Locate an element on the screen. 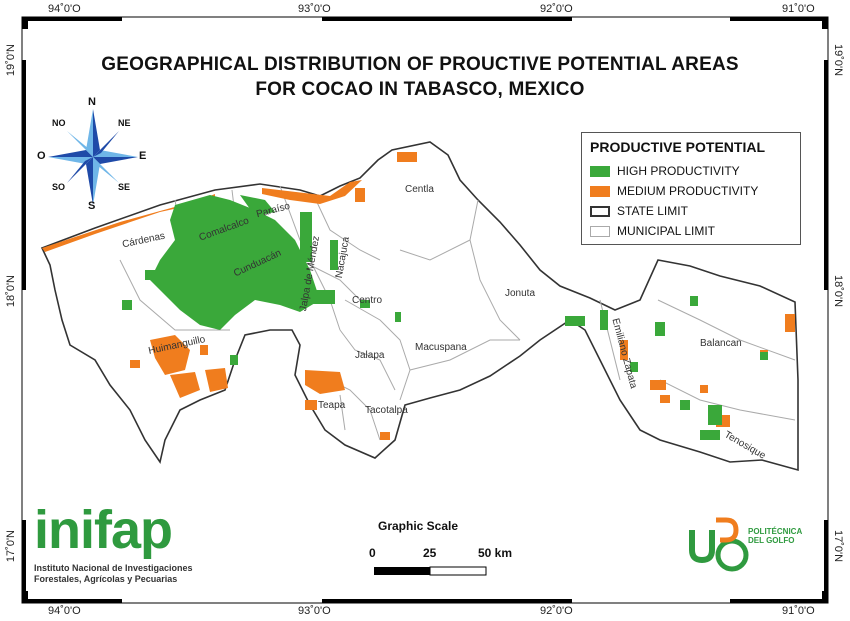 This screenshot has height=621, width=850. town-teapa: Teapa is located at coordinates (332, 405).